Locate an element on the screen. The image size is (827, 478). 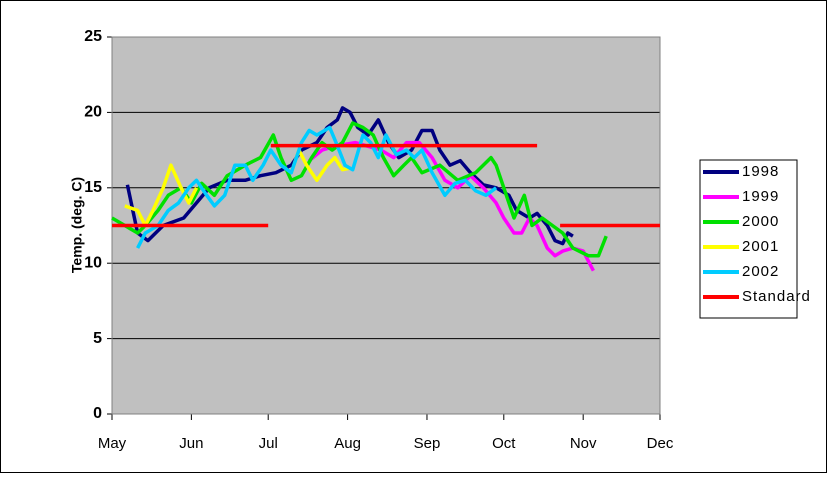
y-tick-label: 25 is located at coordinates (93, 36).